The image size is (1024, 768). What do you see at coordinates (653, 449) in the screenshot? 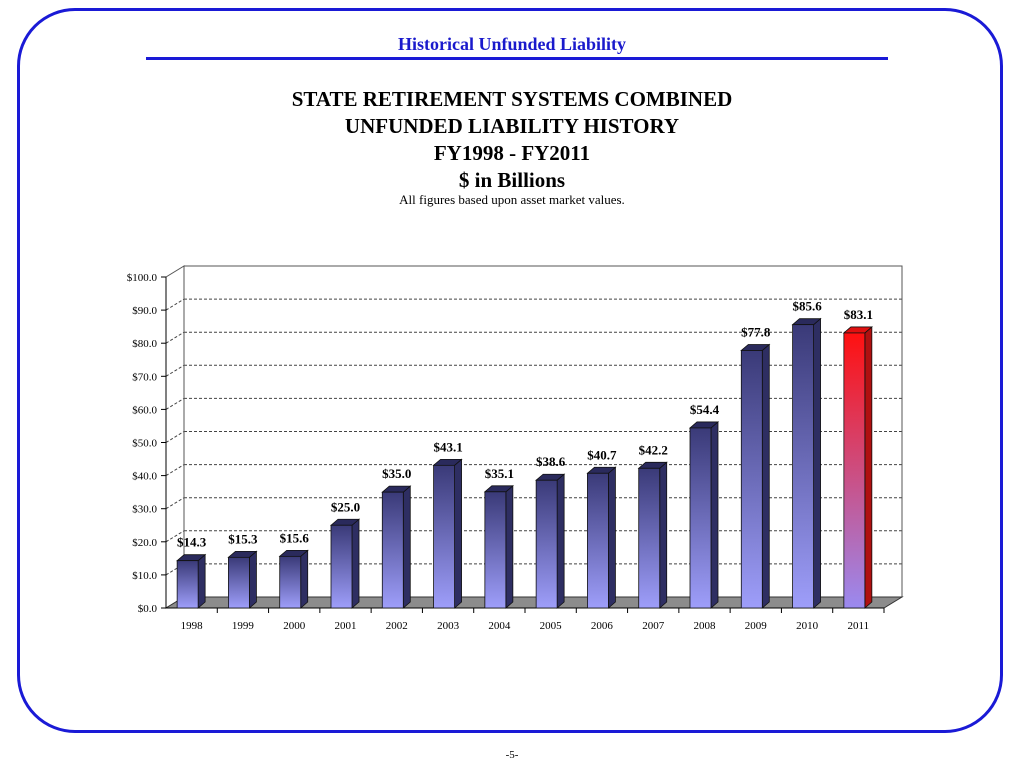
I see `data-label-2007: $42.2` at bounding box center [653, 449].